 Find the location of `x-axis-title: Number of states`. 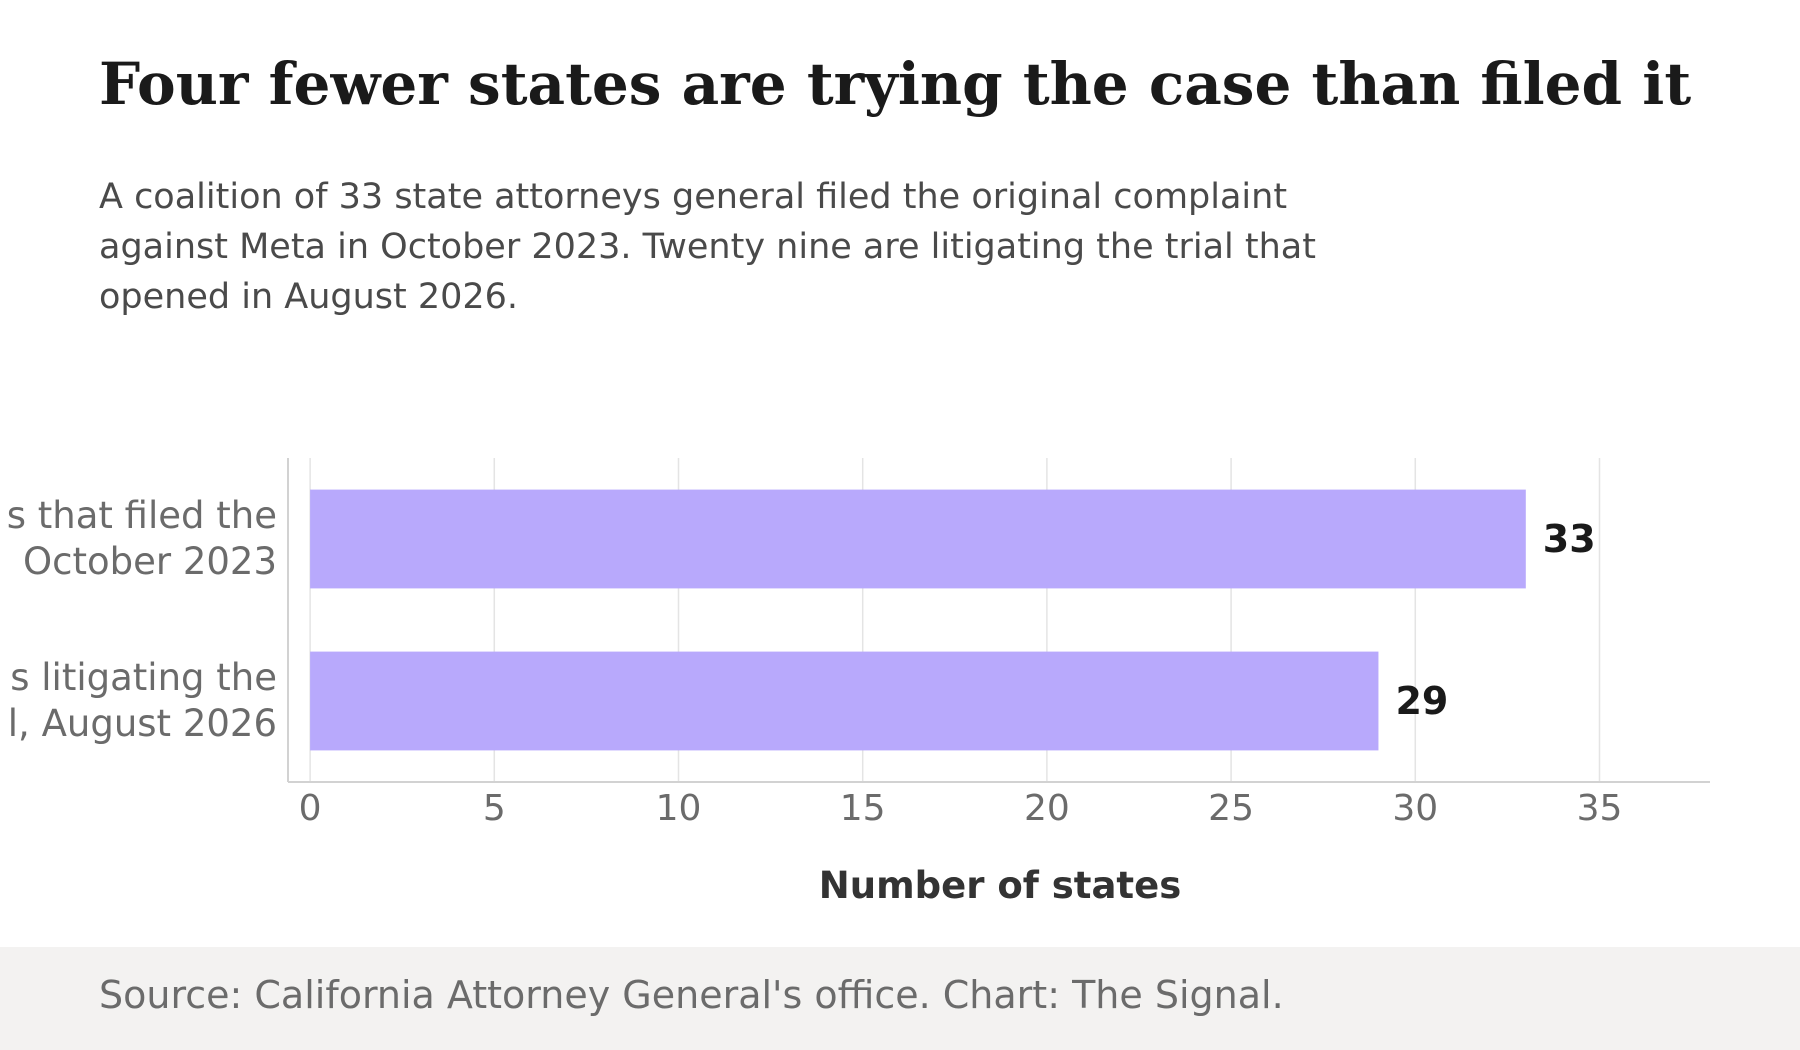

x-axis-title: Number of states is located at coordinates (1000, 885).